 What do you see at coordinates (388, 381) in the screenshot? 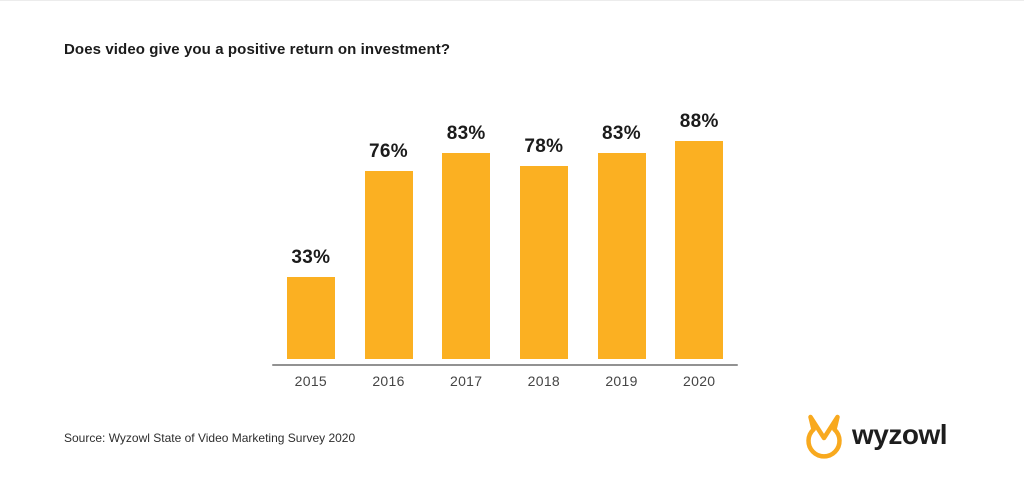
I see `x-axis-tick-label: 2016` at bounding box center [388, 381].